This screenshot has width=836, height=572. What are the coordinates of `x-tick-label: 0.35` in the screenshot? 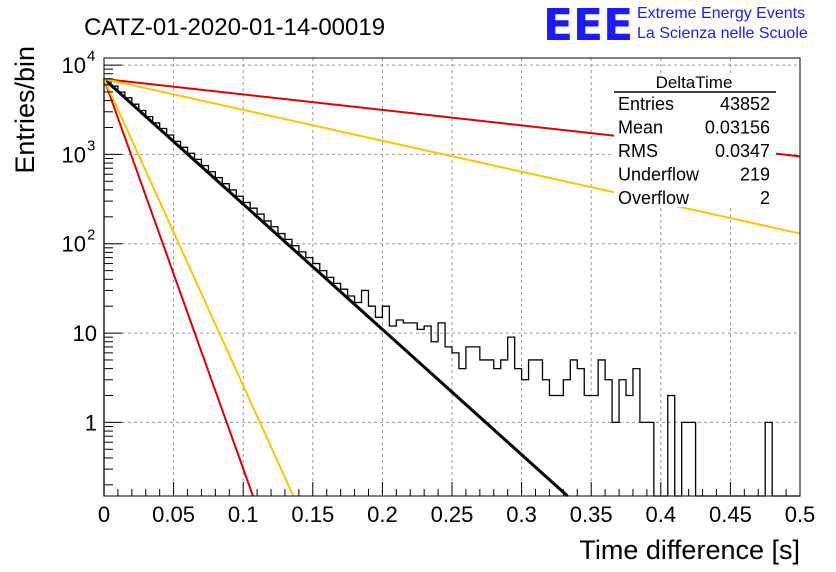 It's located at (591, 514).